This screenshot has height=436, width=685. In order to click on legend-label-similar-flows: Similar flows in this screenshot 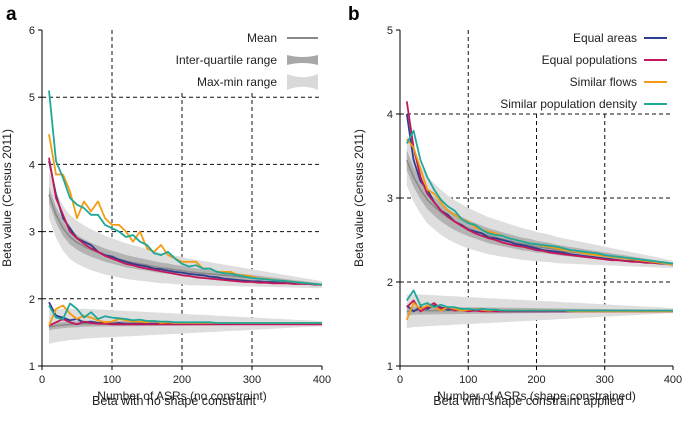, I will do `click(603, 82)`.